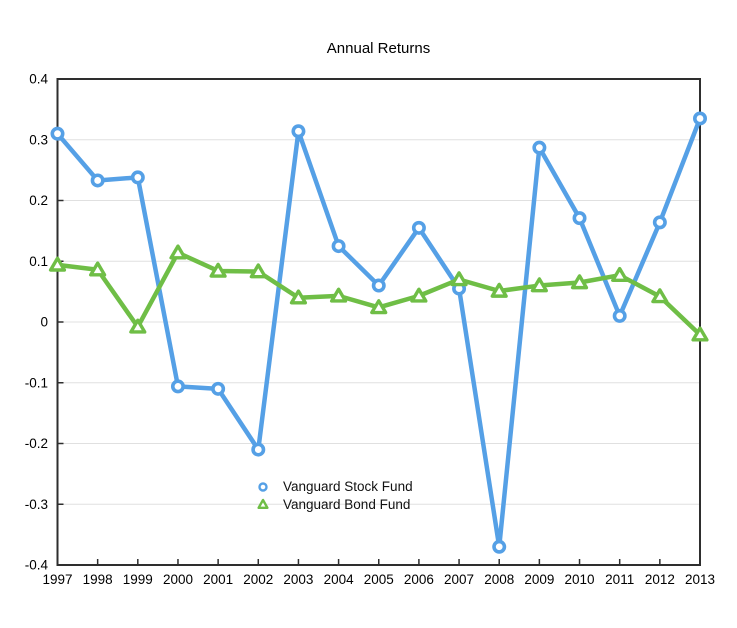 The height and width of the screenshot is (628, 737). What do you see at coordinates (580, 579) in the screenshot?
I see `x-tick-label: 2010` at bounding box center [580, 579].